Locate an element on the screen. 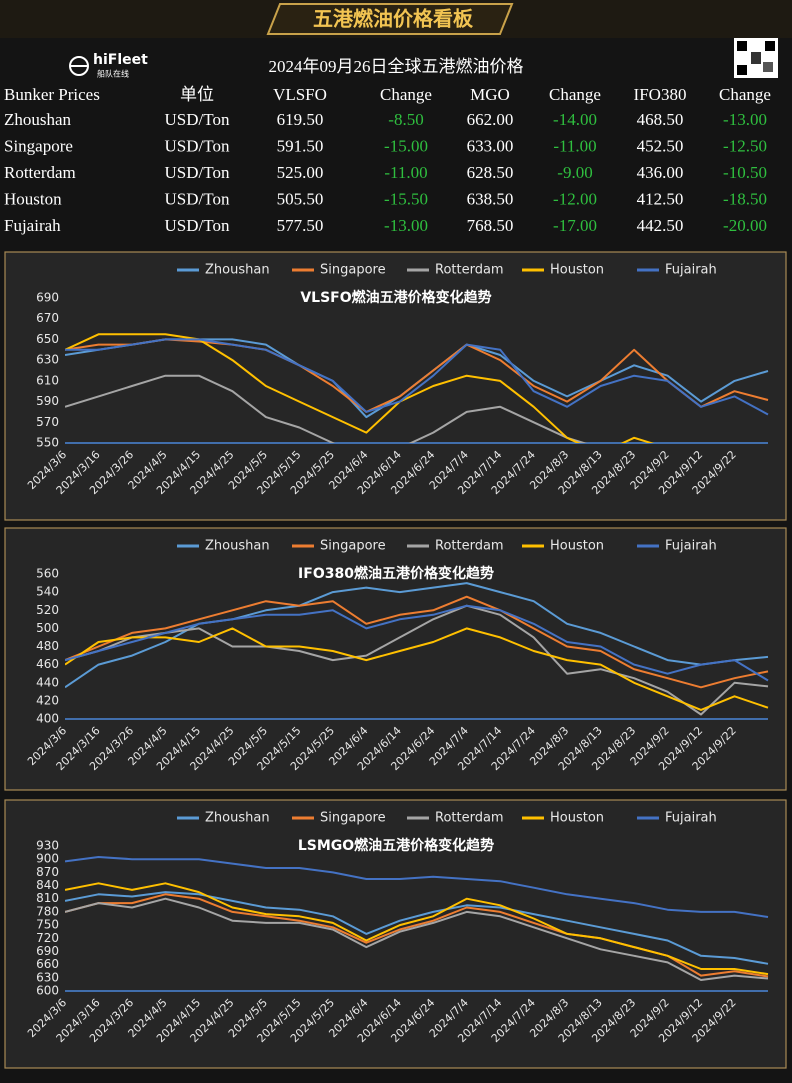  price-cell: 468.50 is located at coordinates (660, 119).